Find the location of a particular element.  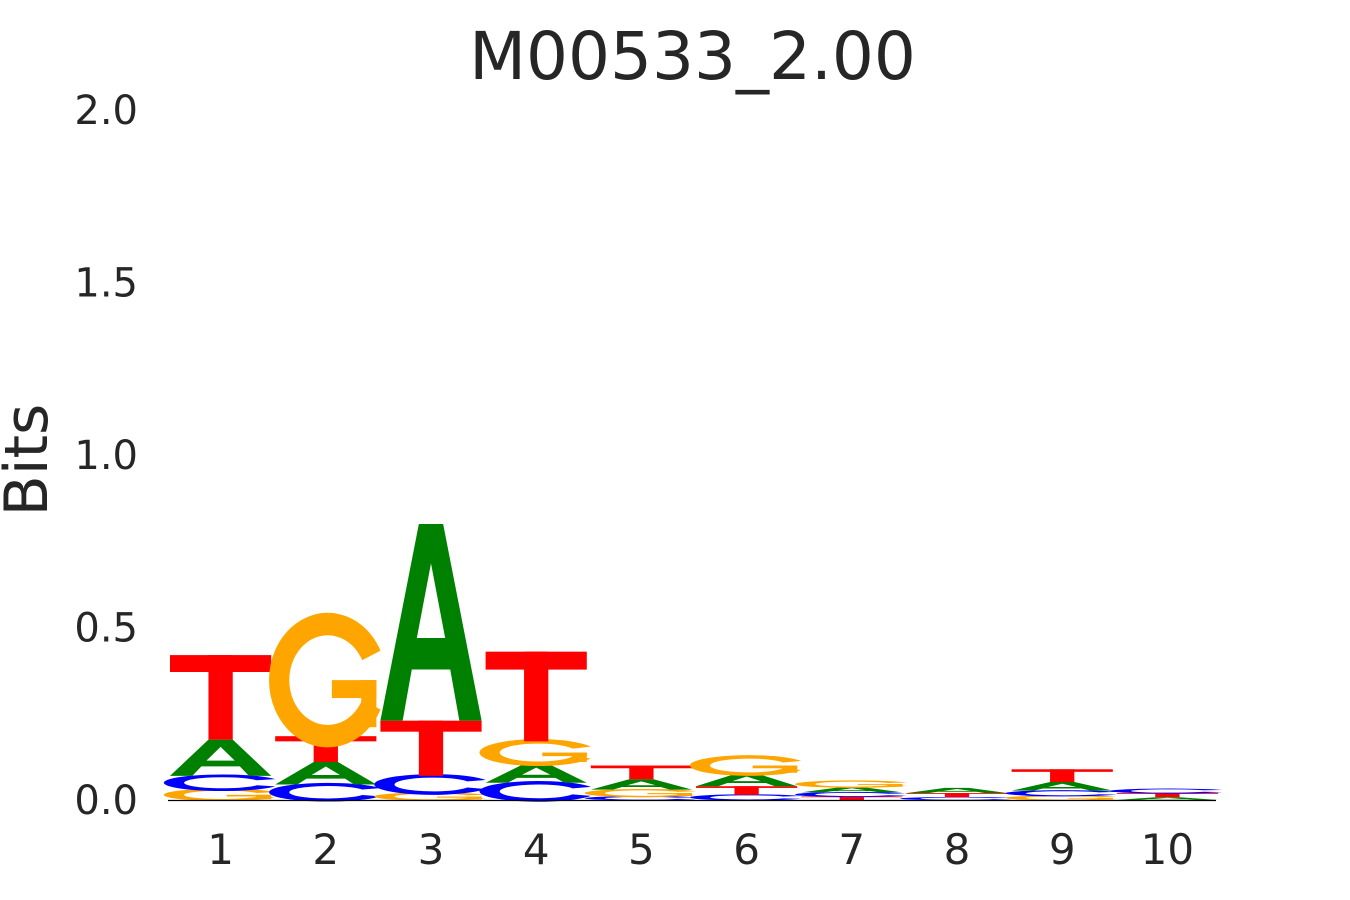

x-tick-label-4: 4 is located at coordinates (536, 849).